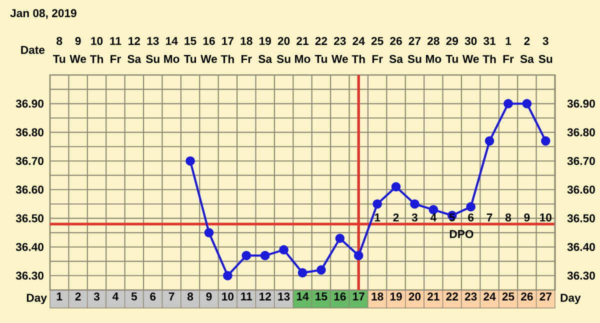  What do you see at coordinates (509, 41) in the screenshot?
I see `text: 1` at bounding box center [509, 41].